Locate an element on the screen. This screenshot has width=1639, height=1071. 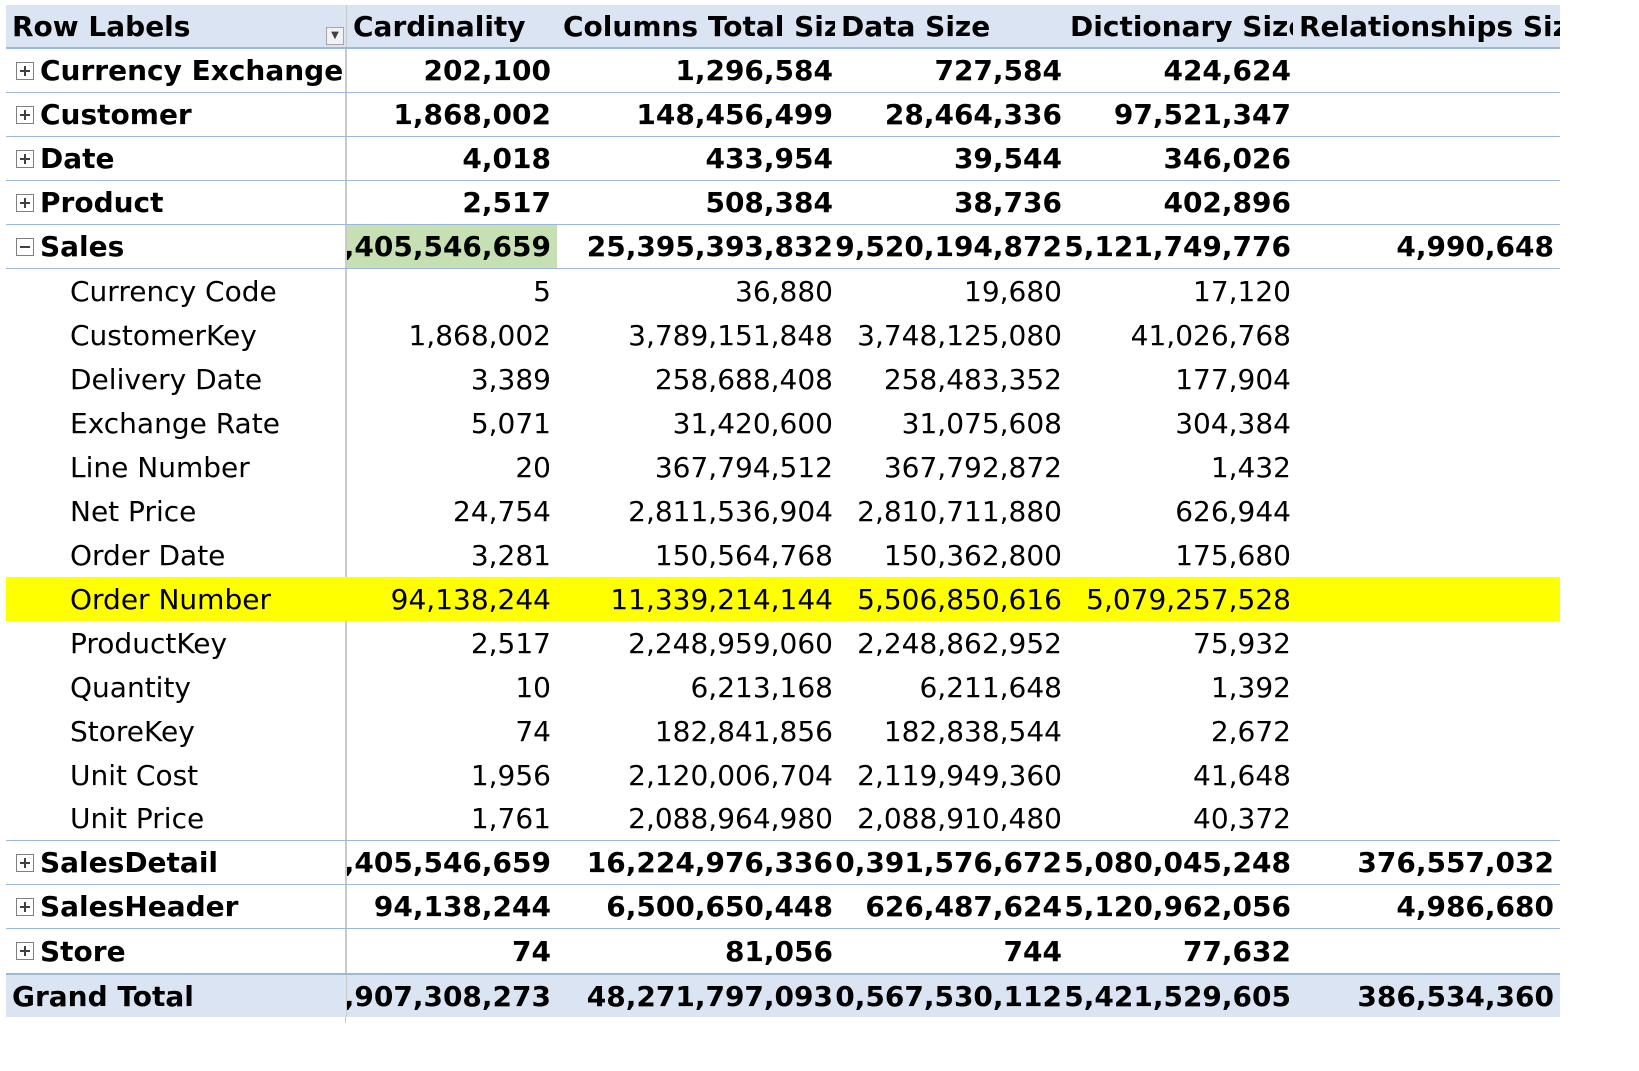
columns-total-size-cell: 258,688,408 is located at coordinates (743, 379).